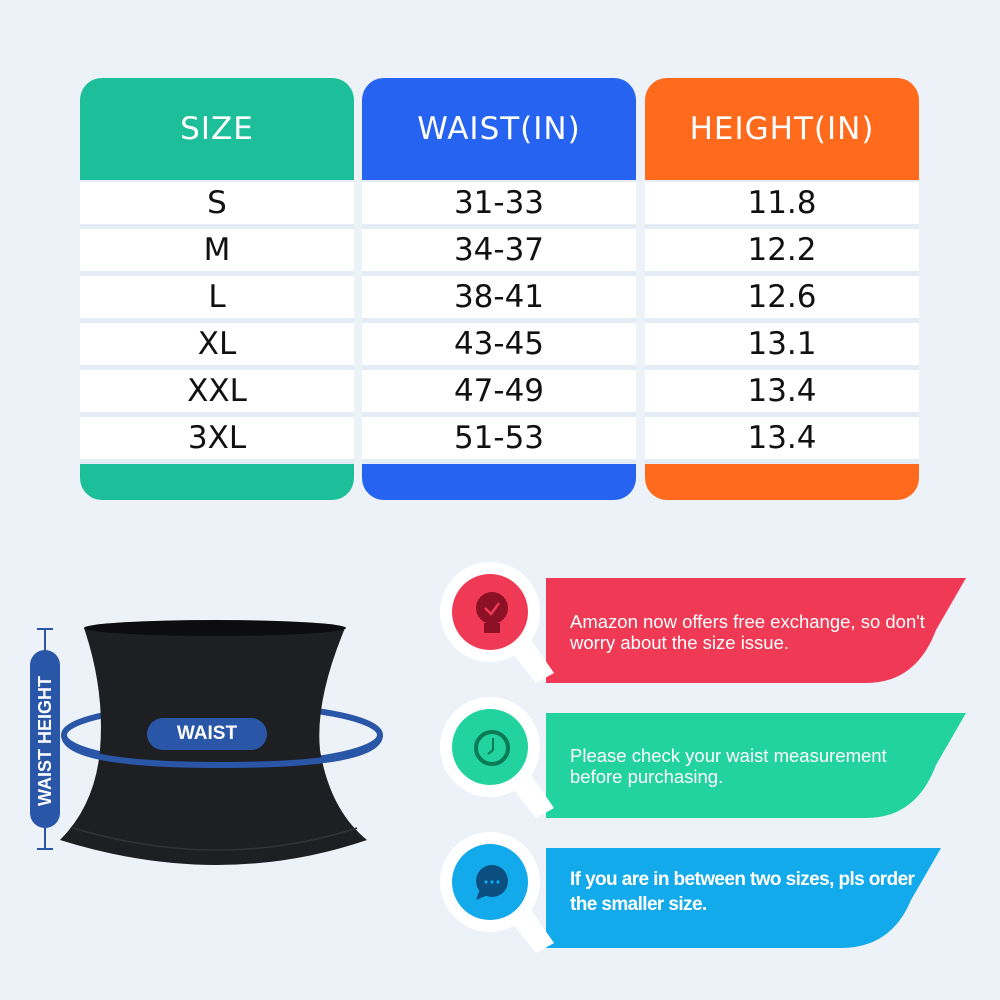 The width and height of the screenshot is (1000, 1000). I want to click on waist-label: WAIST, so click(207, 733).